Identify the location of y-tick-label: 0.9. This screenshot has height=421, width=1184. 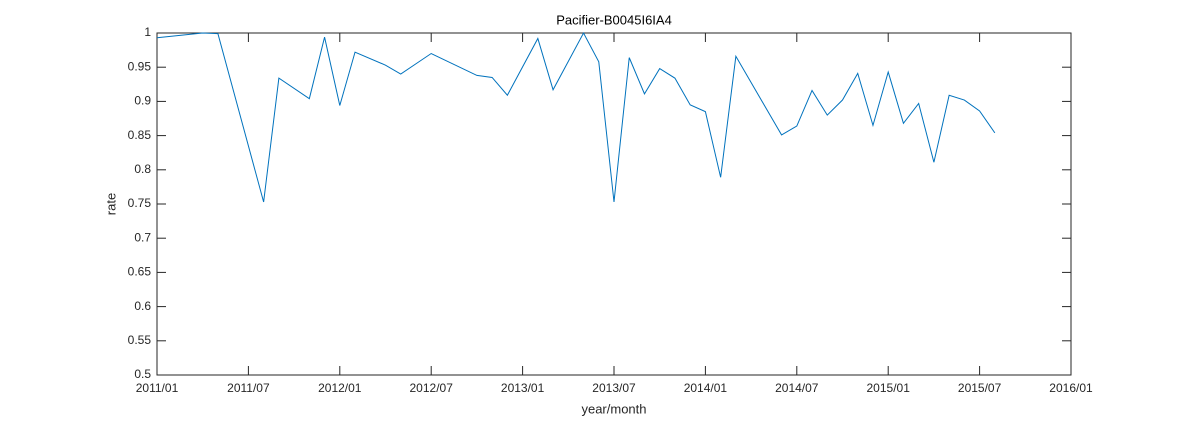
(142, 101).